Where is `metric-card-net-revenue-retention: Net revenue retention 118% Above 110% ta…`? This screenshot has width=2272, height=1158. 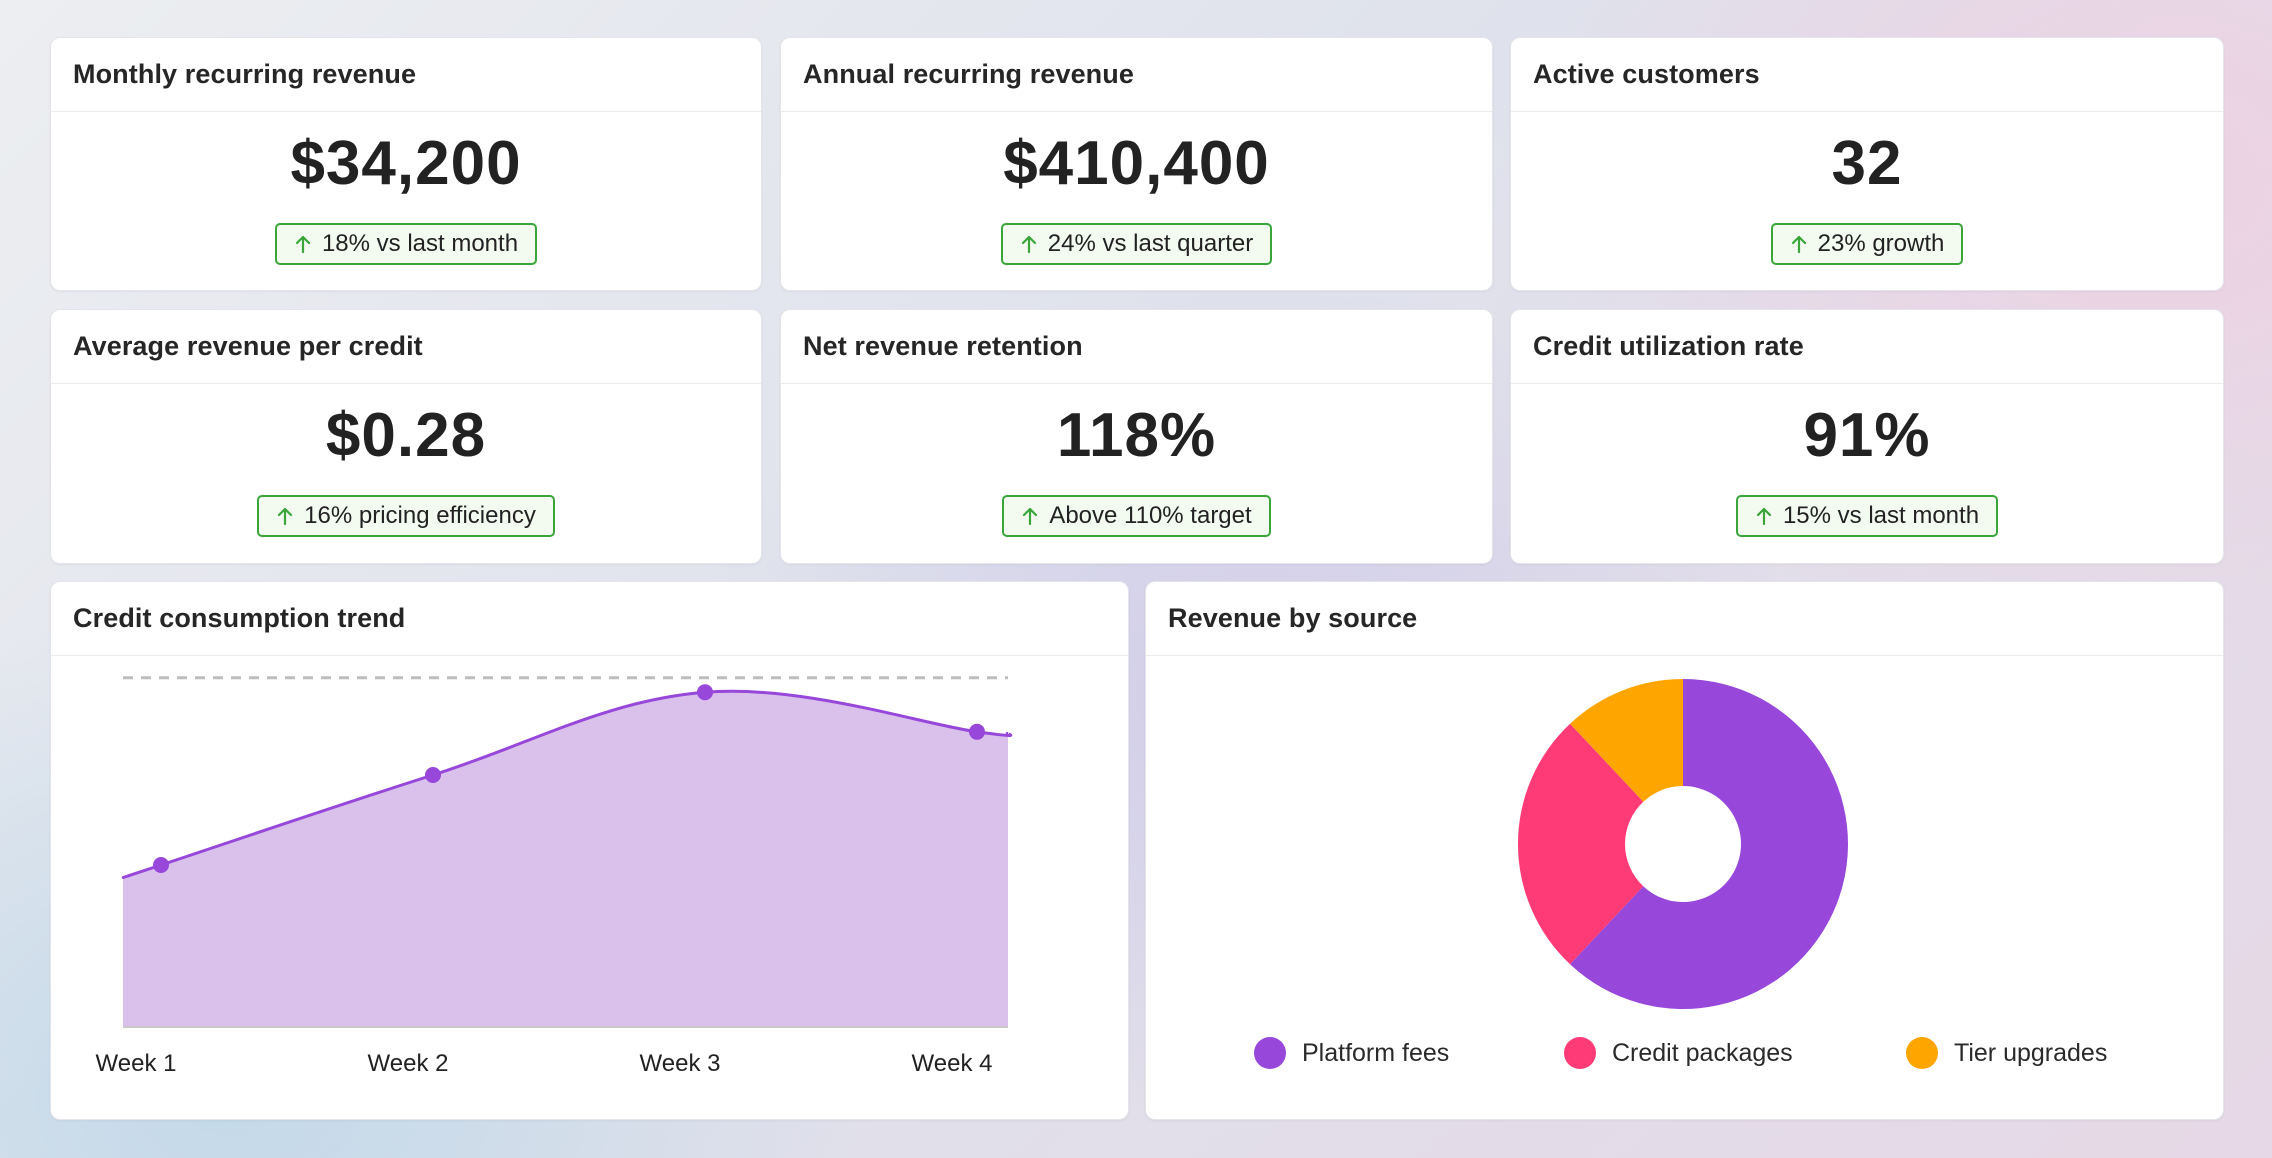 metric-card-net-revenue-retention: Net revenue retention 118% Above 110% ta… is located at coordinates (1136, 436).